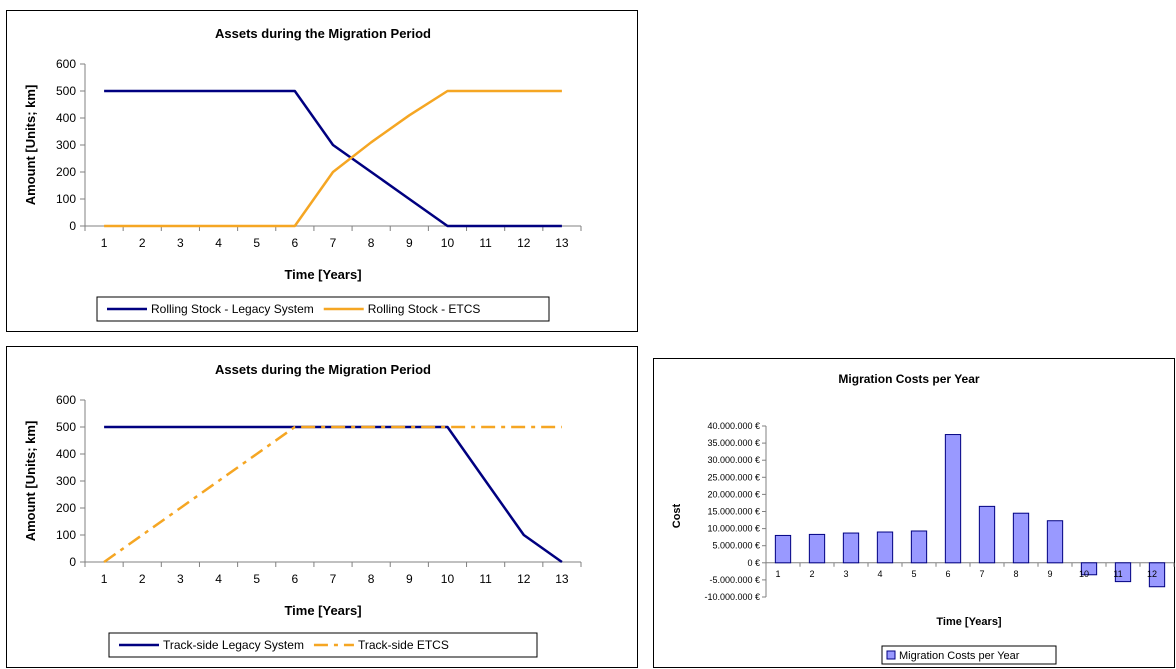  I want to click on legend-label-0: Track-side Legacy System, so click(233, 645).